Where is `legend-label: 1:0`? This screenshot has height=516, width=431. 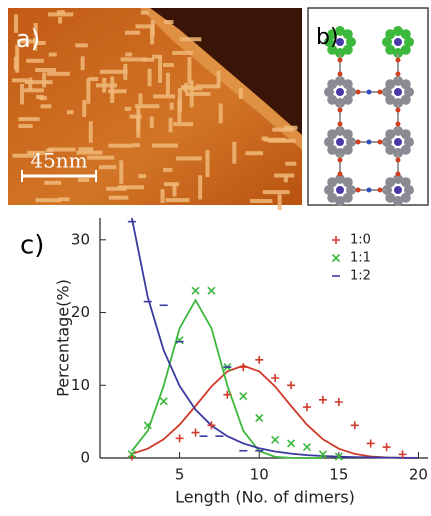 legend-label: 1:0 is located at coordinates (360, 240).